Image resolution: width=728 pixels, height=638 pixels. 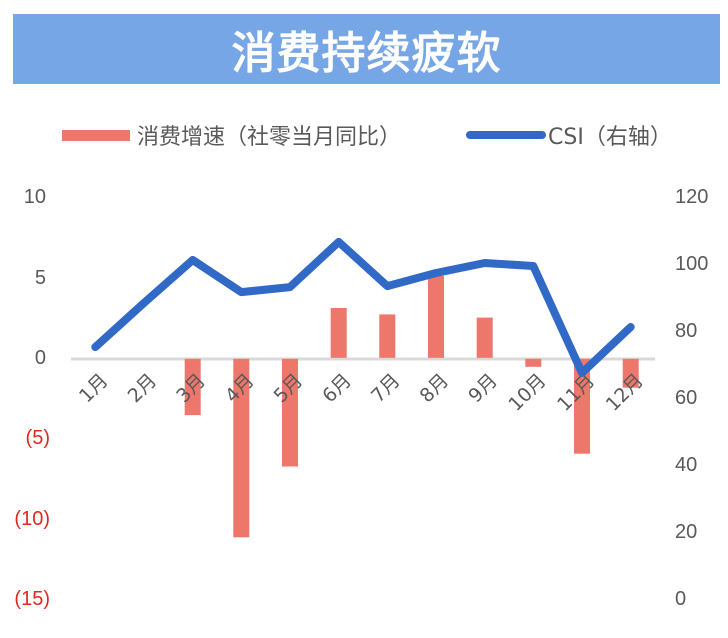 I want to click on bar-4月, so click(x=241, y=448).